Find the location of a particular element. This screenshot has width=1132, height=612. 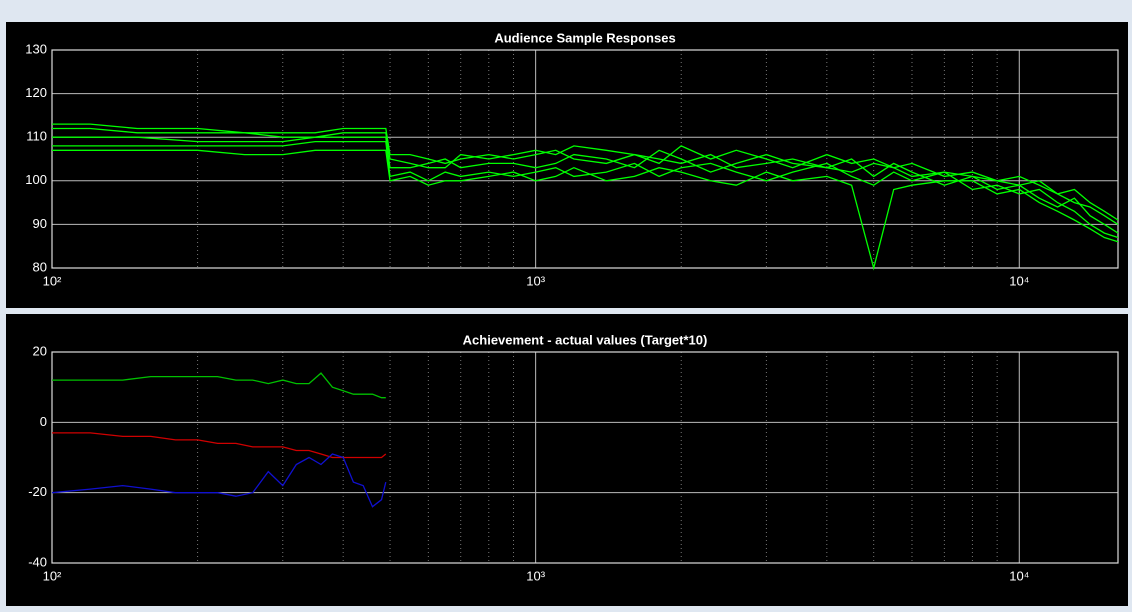

chart-title: Achievement - actual values (Target*10) is located at coordinates (585, 339).